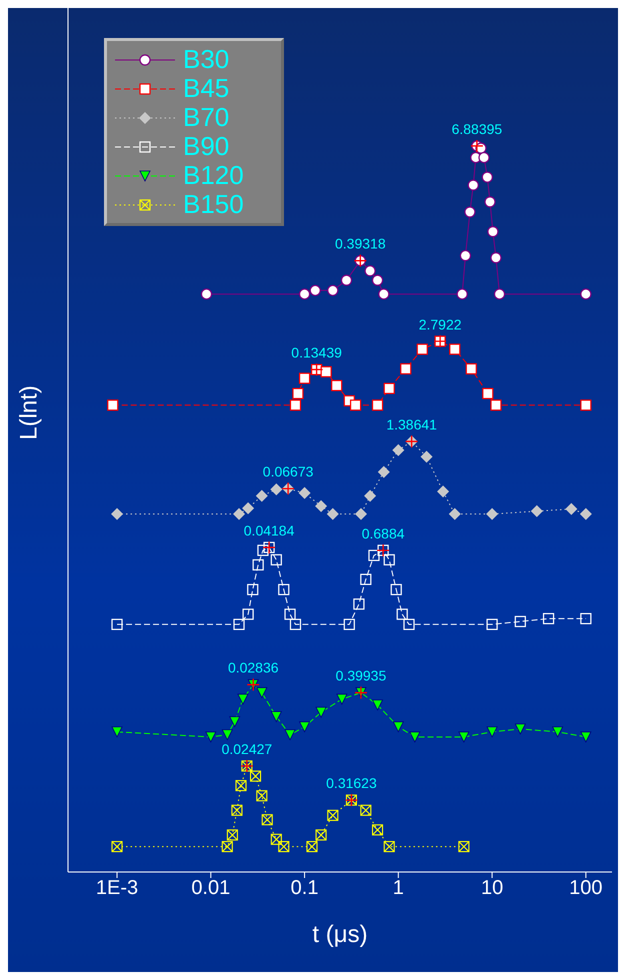  I want to click on x-tick-label: 1, so click(398, 888).